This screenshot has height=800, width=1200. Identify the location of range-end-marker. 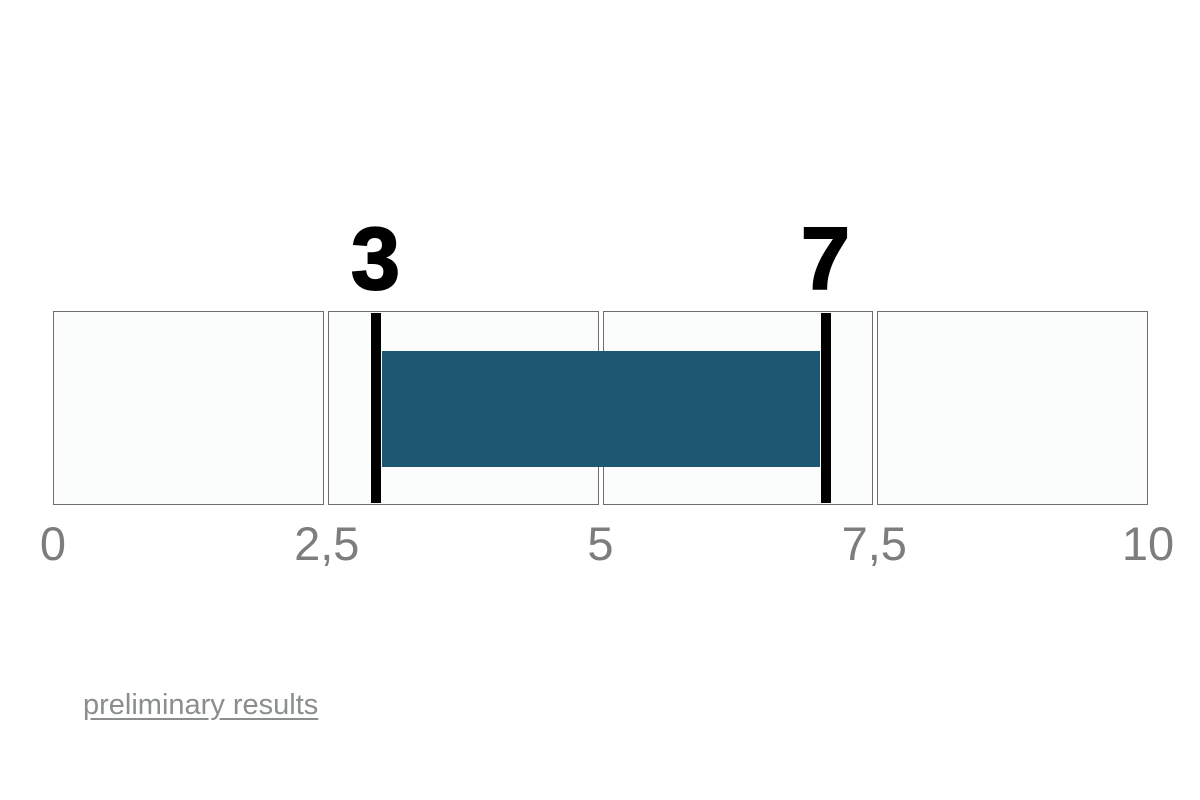
(825, 408).